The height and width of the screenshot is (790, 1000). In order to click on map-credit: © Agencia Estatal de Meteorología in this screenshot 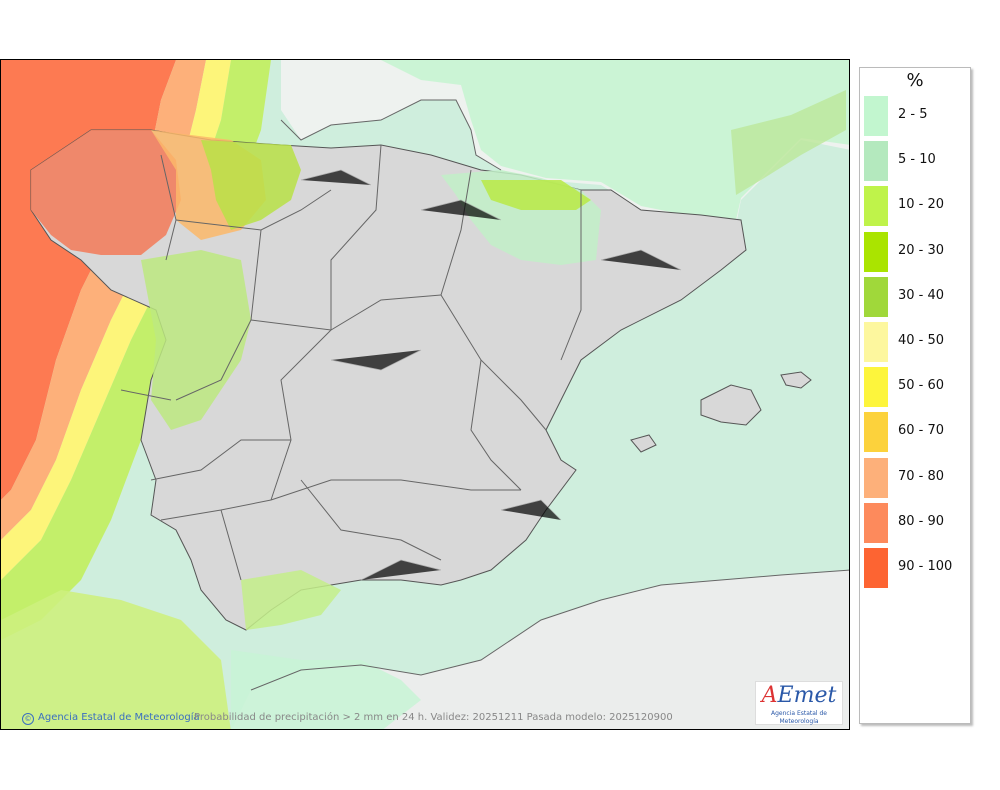, I will do `click(111, 718)`.